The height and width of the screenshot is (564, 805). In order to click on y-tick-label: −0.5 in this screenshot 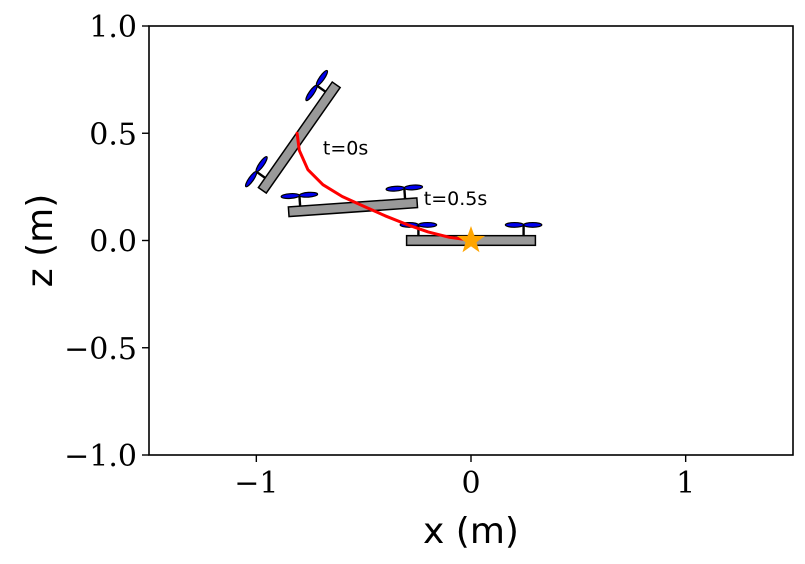, I will do `click(100, 349)`.